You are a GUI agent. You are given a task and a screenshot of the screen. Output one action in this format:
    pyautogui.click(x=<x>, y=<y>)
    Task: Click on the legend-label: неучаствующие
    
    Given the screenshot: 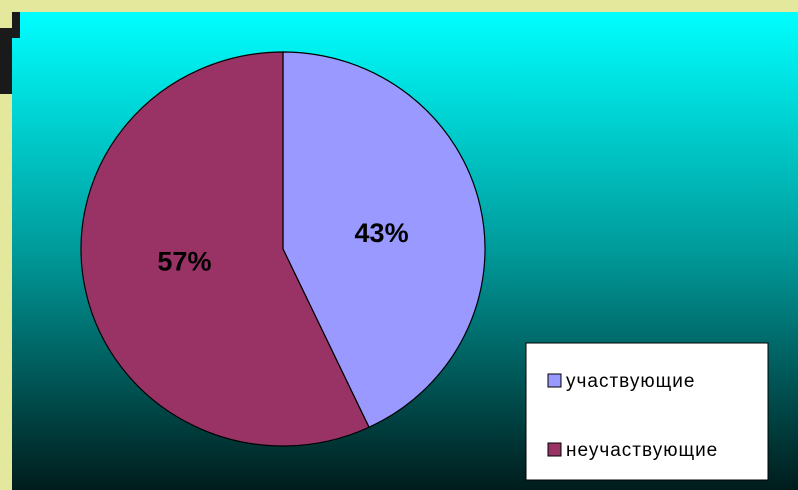 What is the action you would take?
    pyautogui.click(x=642, y=450)
    